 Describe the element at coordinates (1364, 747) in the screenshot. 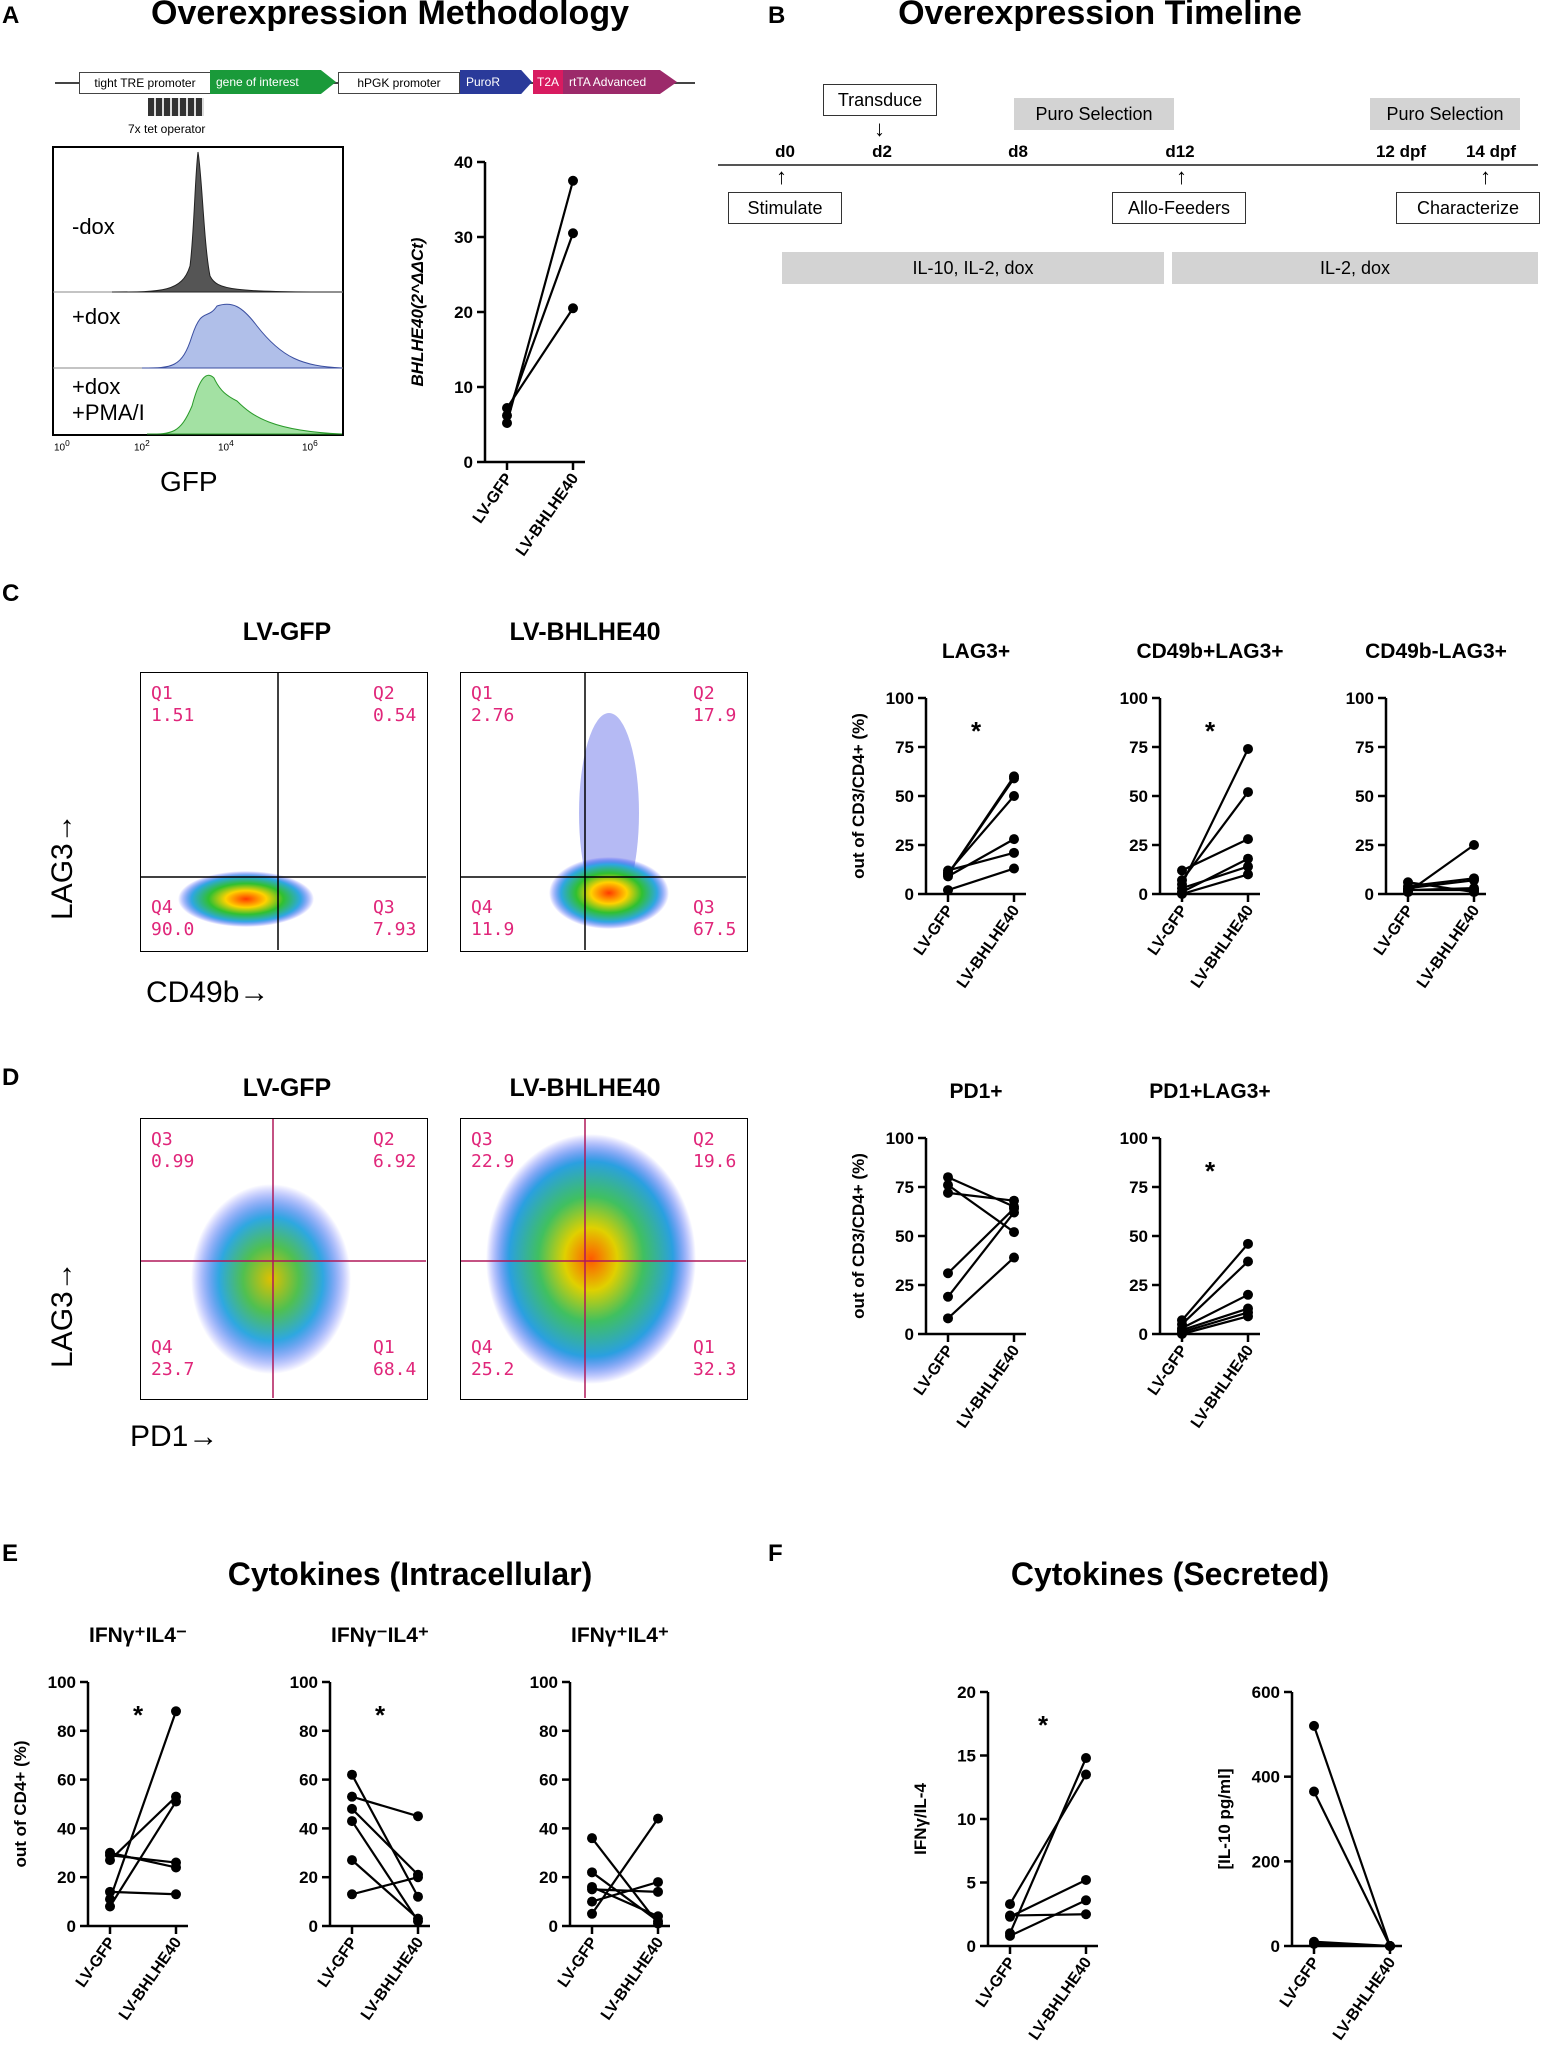

I see `y-tick-label: 75` at that location.